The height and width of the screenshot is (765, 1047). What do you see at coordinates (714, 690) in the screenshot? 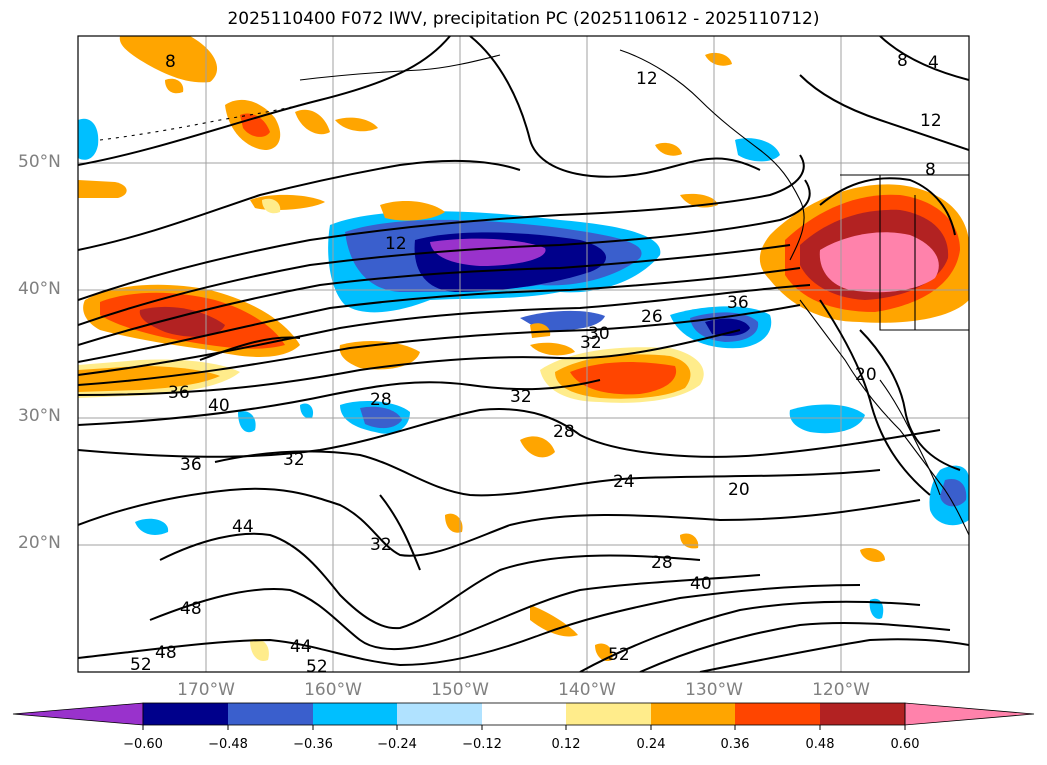
I see `lon-label: 130°W` at bounding box center [714, 690].